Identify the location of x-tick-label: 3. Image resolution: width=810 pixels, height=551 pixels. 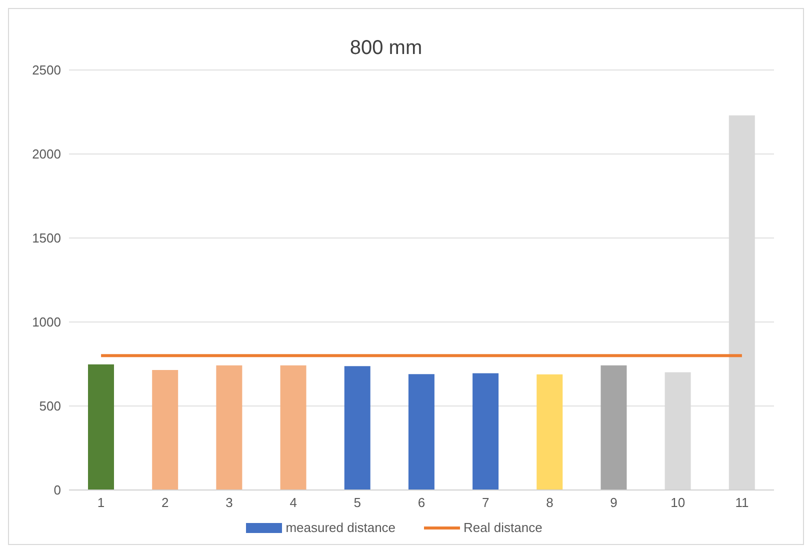
(229, 502).